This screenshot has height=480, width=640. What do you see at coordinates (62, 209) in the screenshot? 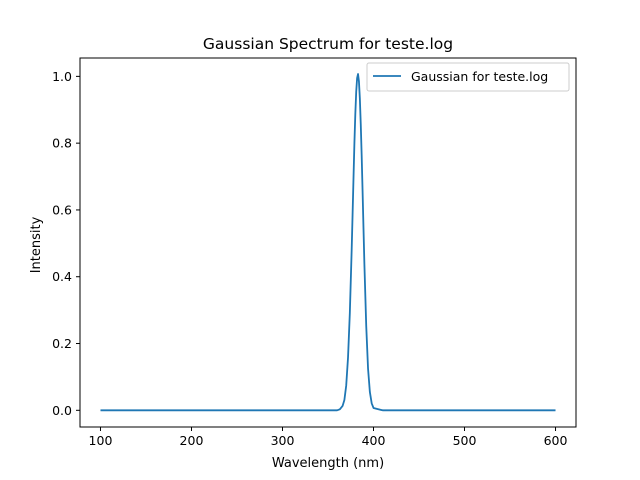
I see `y-tick-label: 0.6` at bounding box center [62, 209].